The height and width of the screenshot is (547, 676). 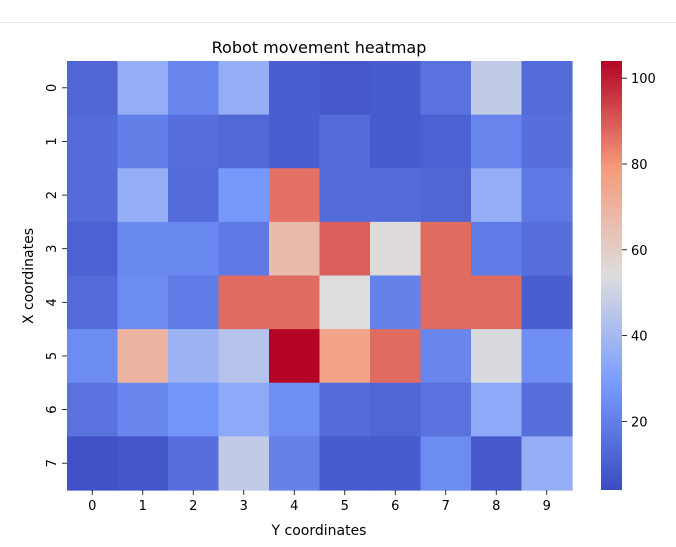 What do you see at coordinates (52, 356) in the screenshot?
I see `y-tick-label: 5` at bounding box center [52, 356].